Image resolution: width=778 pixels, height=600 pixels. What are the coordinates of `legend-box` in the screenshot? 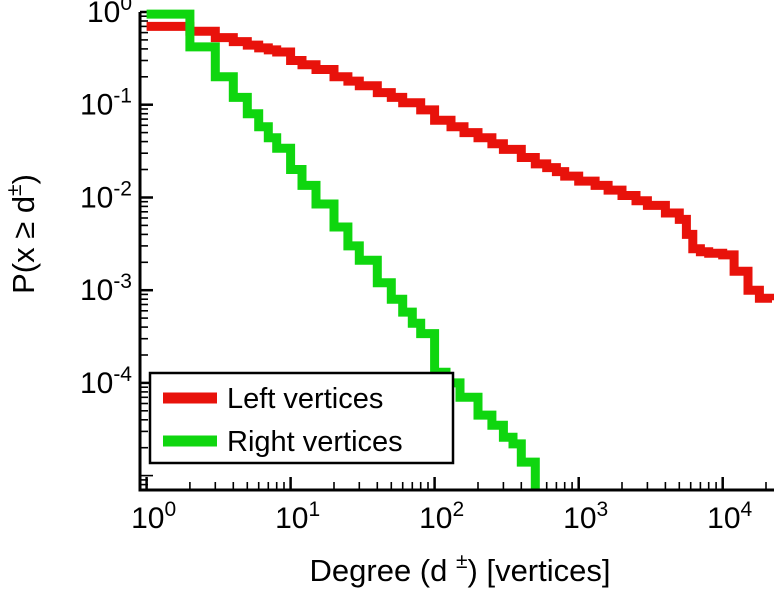 It's located at (301, 418).